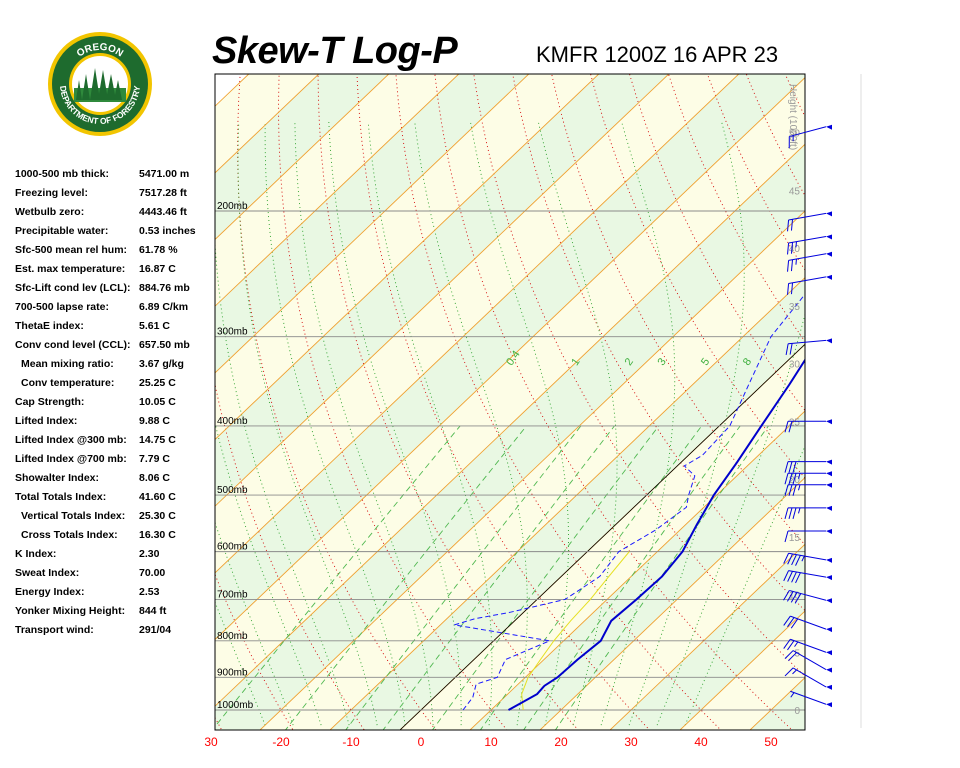  I want to click on isobar-label: 400mb, so click(232, 421).